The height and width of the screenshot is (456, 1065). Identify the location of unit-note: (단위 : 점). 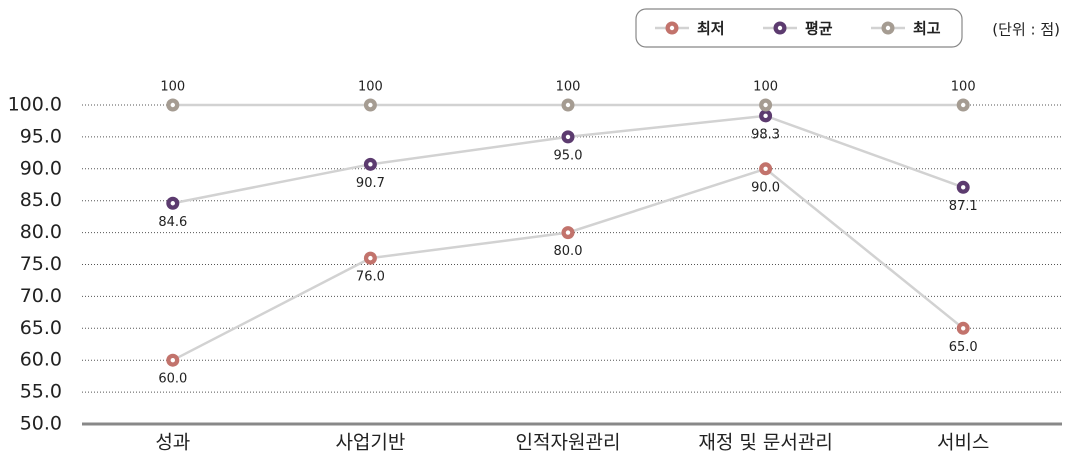
(1026, 30).